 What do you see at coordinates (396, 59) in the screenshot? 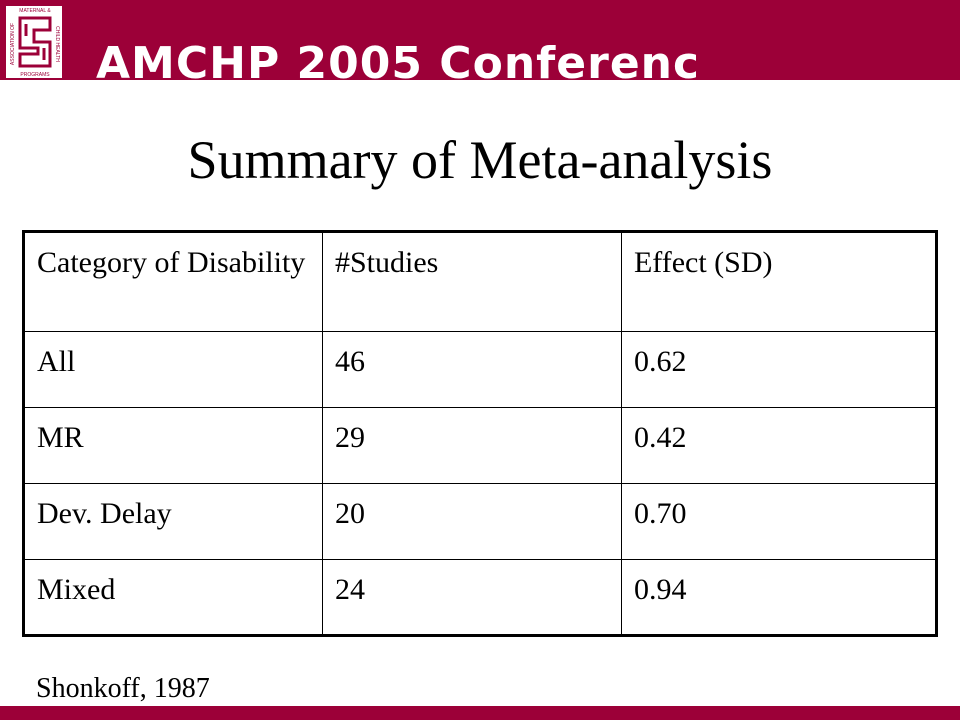
I see `conference-title: AMCHP 2005 Conference` at bounding box center [396, 59].